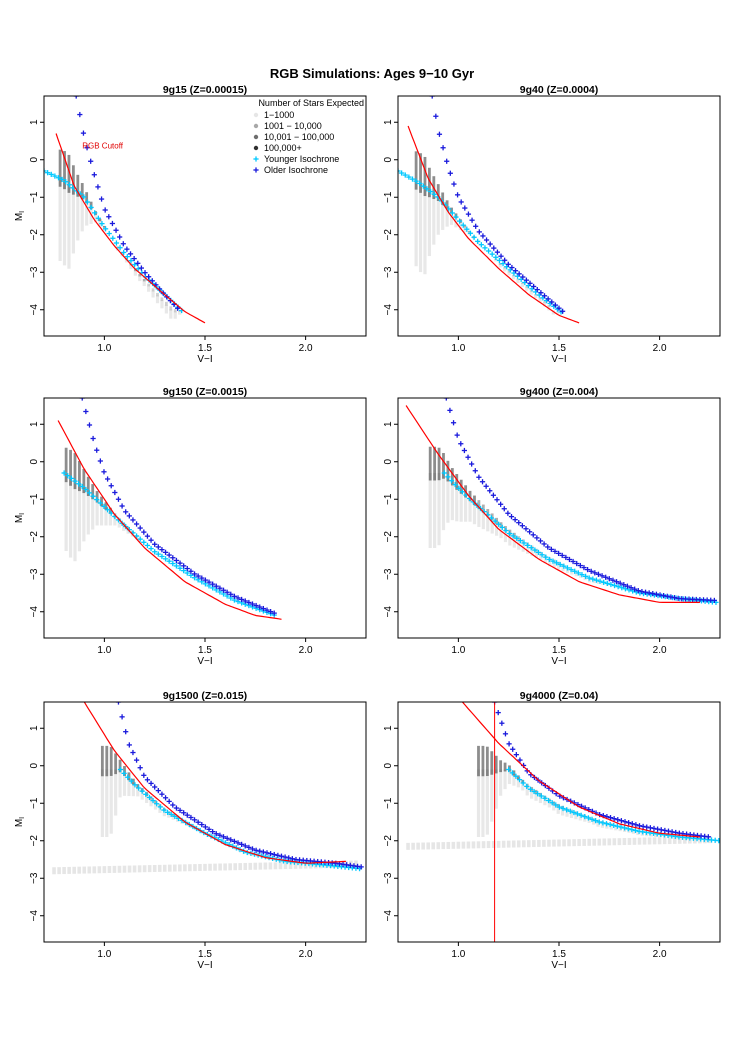  What do you see at coordinates (125, 210) in the screenshot?
I see `plot-area: RGB Cutoff` at bounding box center [125, 210].